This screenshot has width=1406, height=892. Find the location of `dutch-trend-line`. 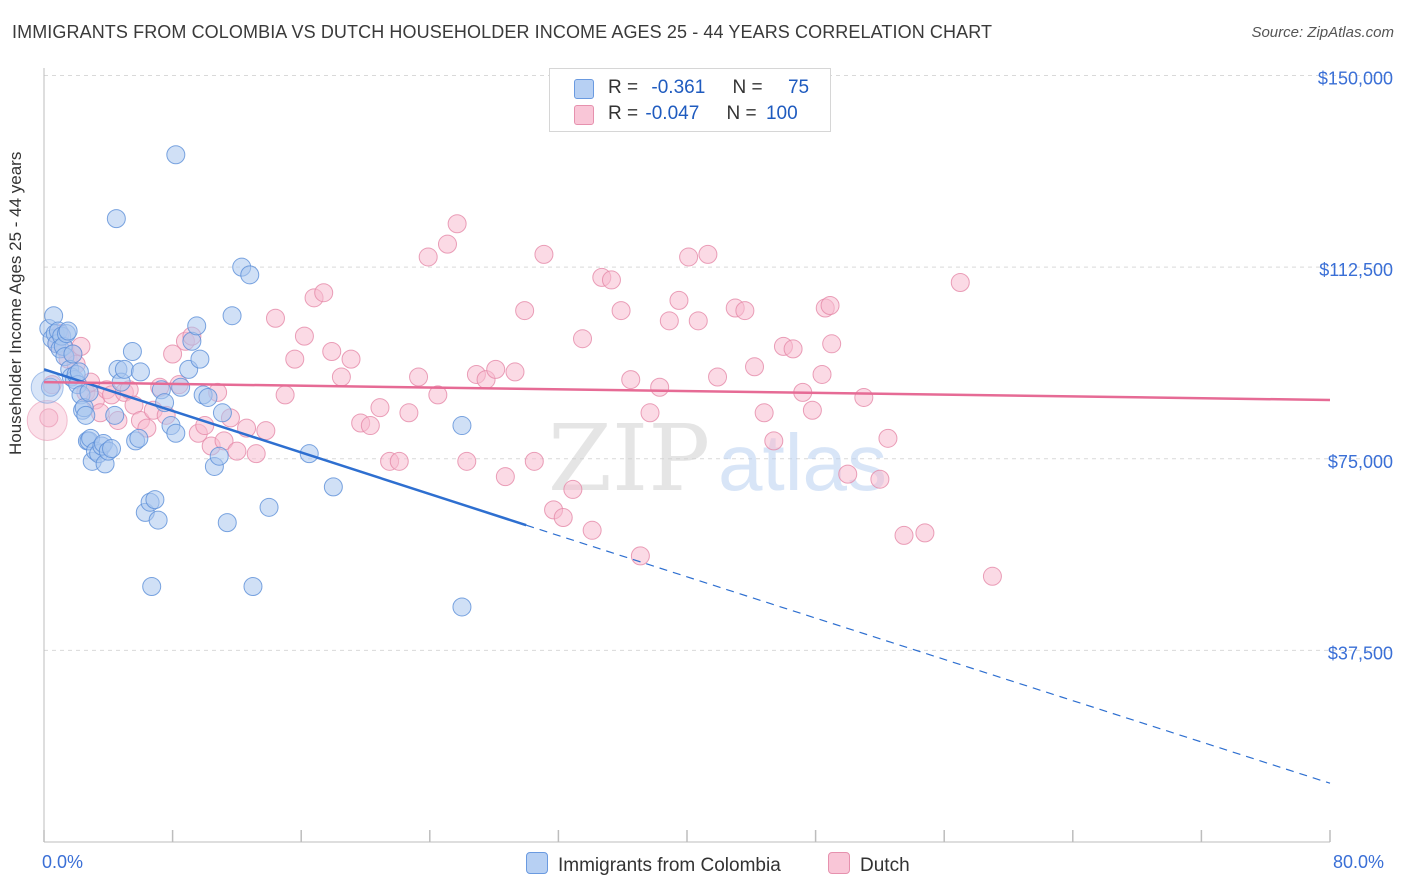

dutch-trend-line is located at coordinates (687, 391).